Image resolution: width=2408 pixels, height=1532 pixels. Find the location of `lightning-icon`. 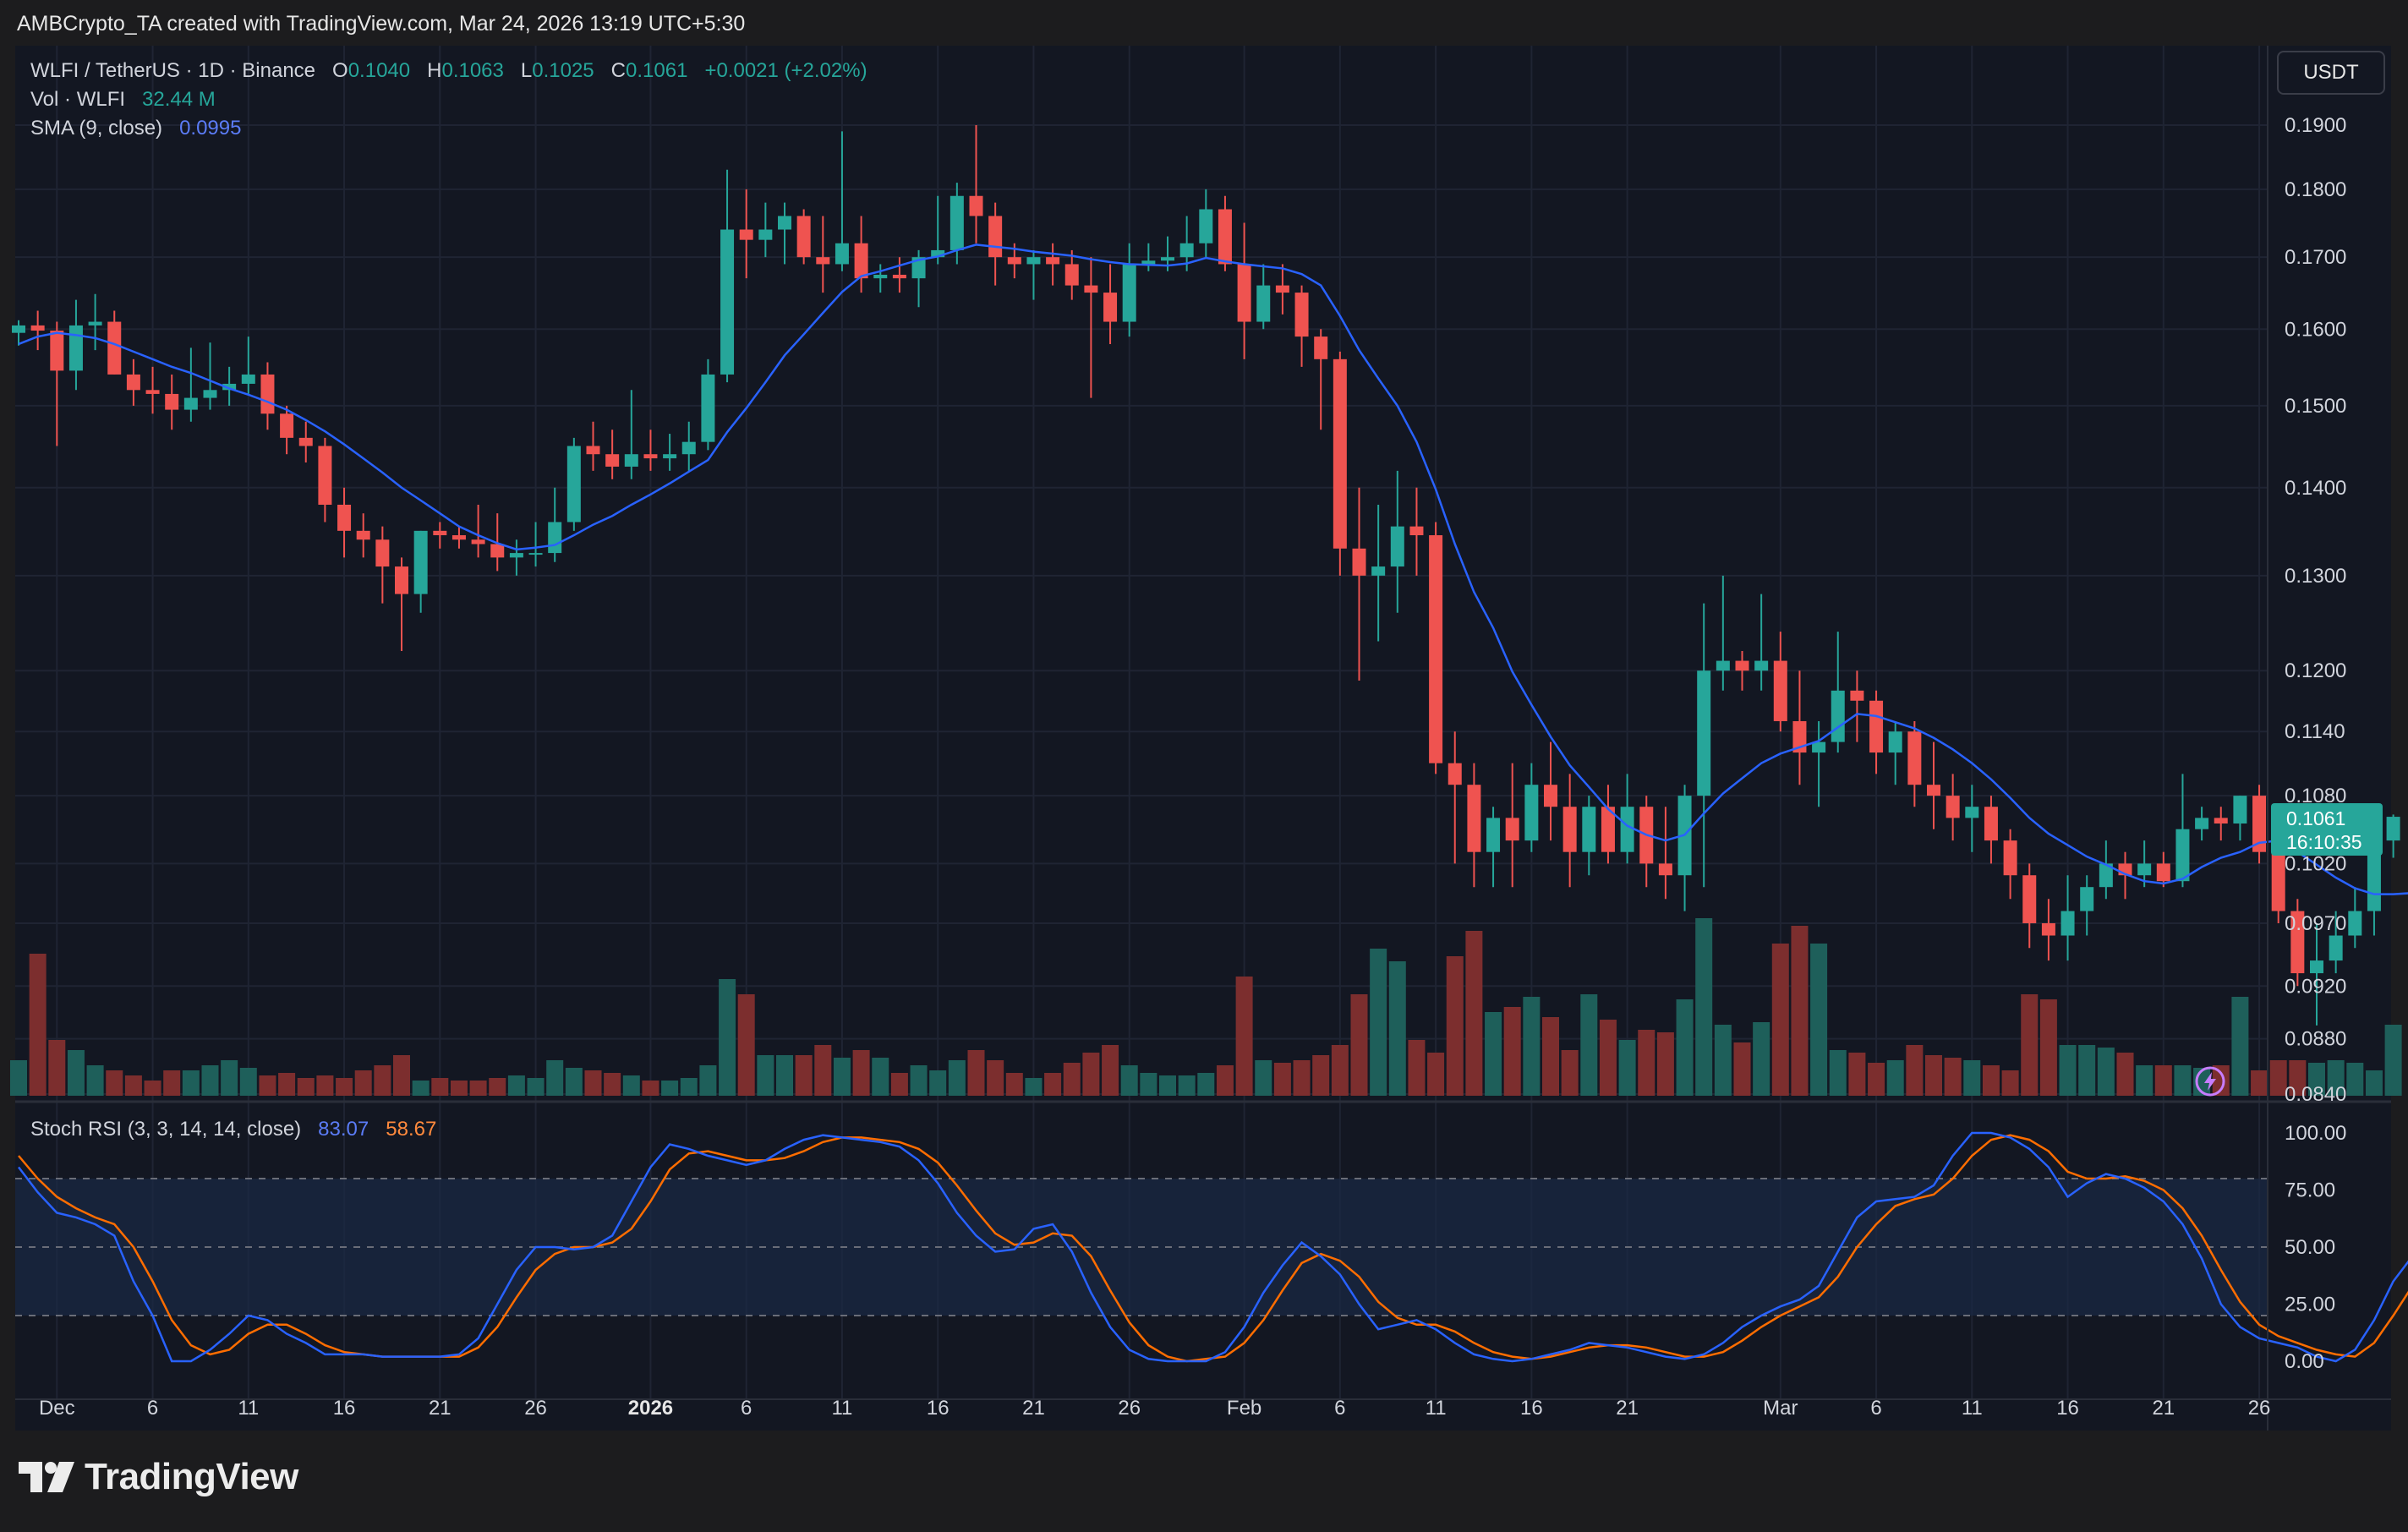

lightning-icon is located at coordinates (2210, 1081).